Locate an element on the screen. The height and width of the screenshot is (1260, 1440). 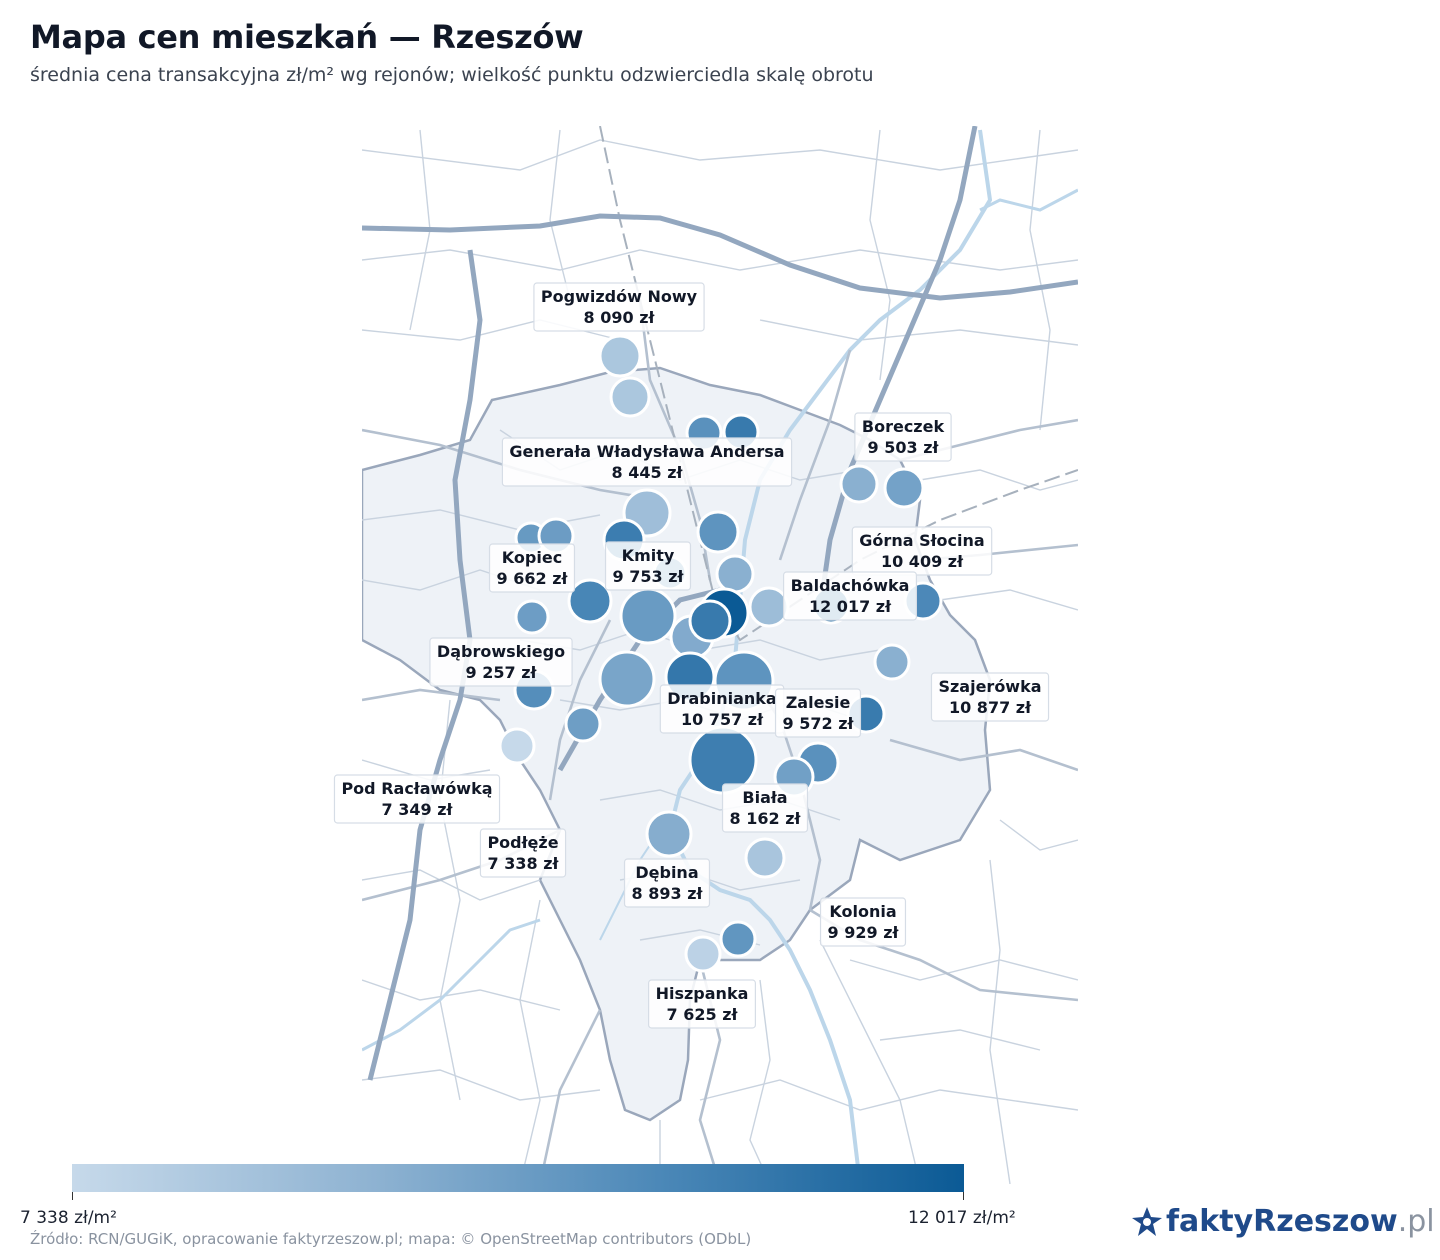
district-price: 9 572 zł is located at coordinates (819, 723).